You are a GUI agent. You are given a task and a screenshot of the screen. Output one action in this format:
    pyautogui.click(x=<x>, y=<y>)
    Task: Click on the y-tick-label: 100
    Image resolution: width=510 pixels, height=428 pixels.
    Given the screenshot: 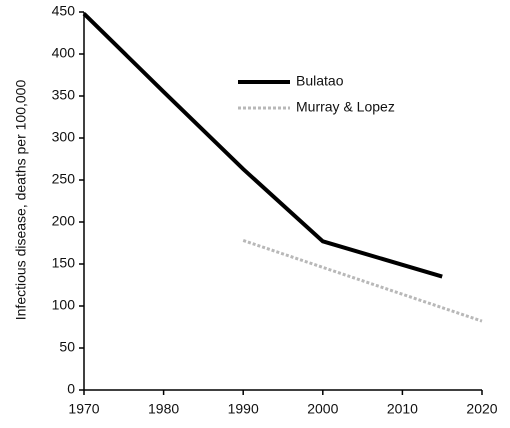 What is the action you would take?
    pyautogui.click(x=64, y=305)
    